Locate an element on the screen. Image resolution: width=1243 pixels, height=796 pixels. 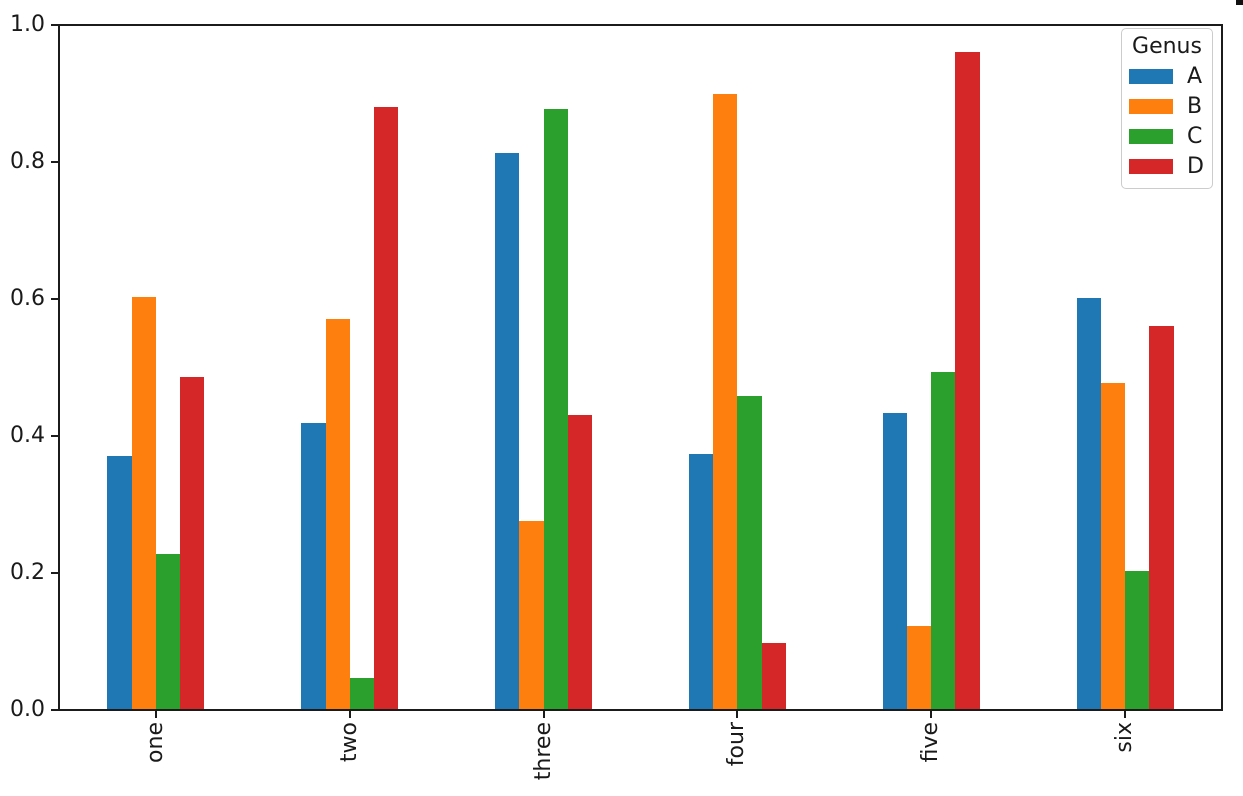
bar-A-one is located at coordinates (119, 583).